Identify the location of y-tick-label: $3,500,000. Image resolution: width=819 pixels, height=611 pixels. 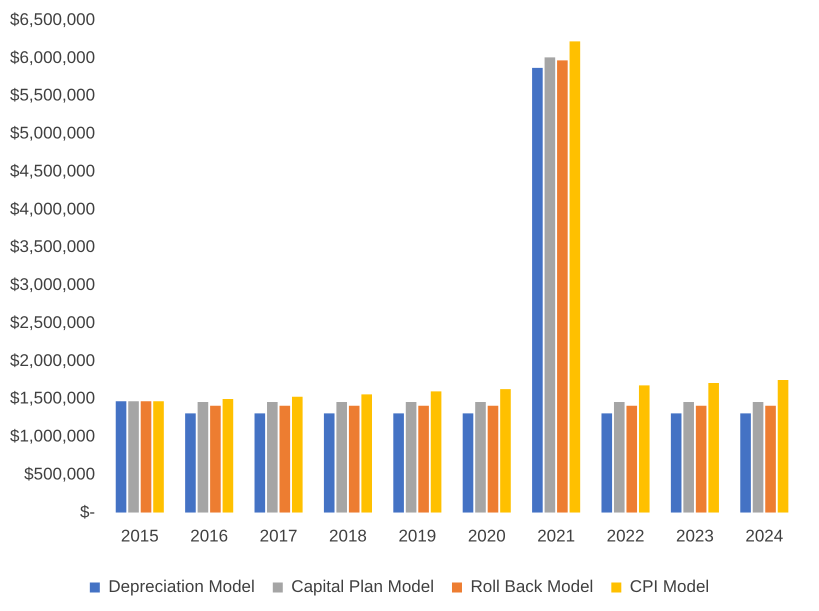
(53, 246).